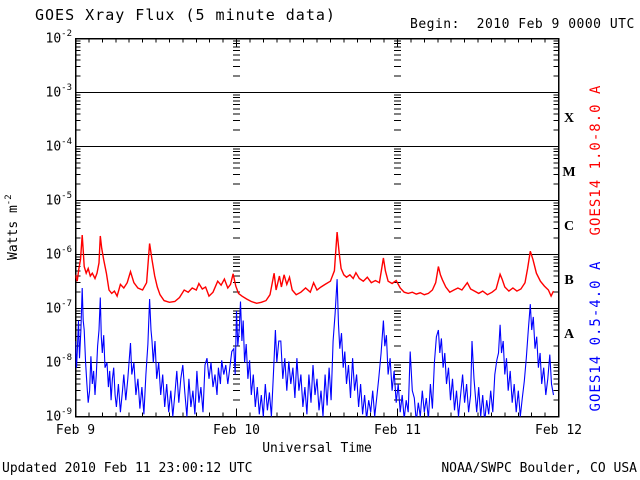  Describe the element at coordinates (569, 172) in the screenshot. I see `flare-class-letter-m: M` at that location.